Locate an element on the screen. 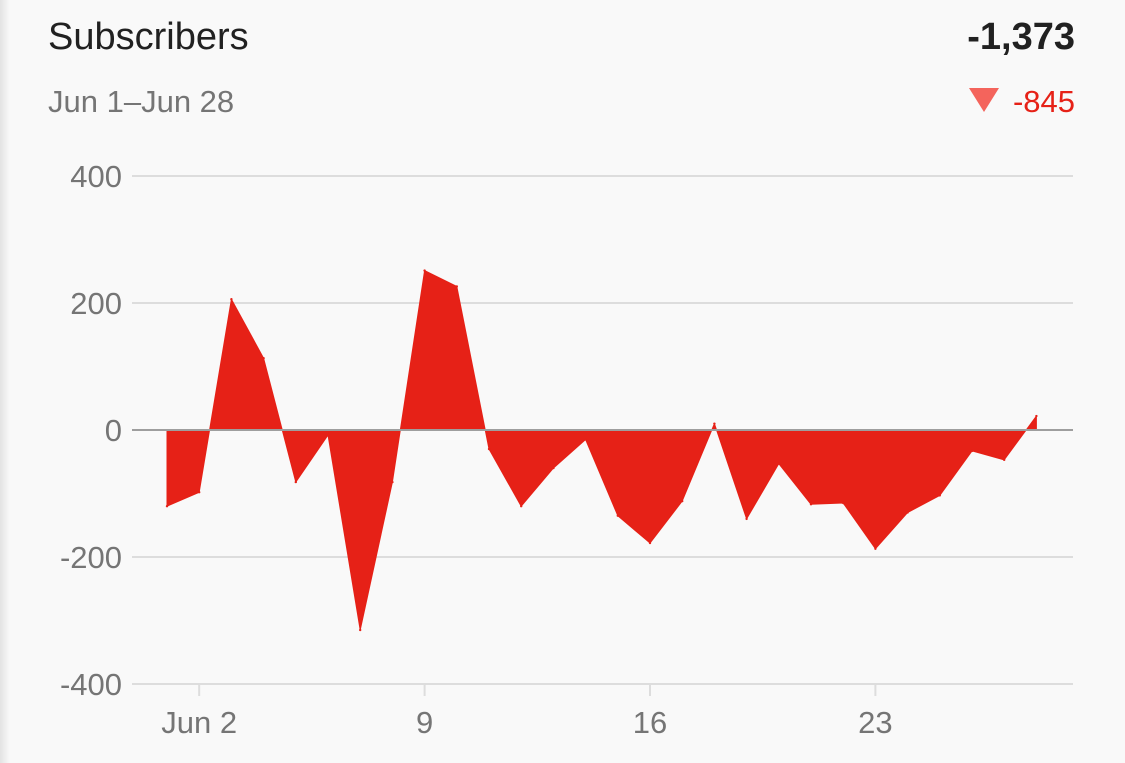 This screenshot has height=763, width=1125. change-indicator: -845 is located at coordinates (1021, 102).